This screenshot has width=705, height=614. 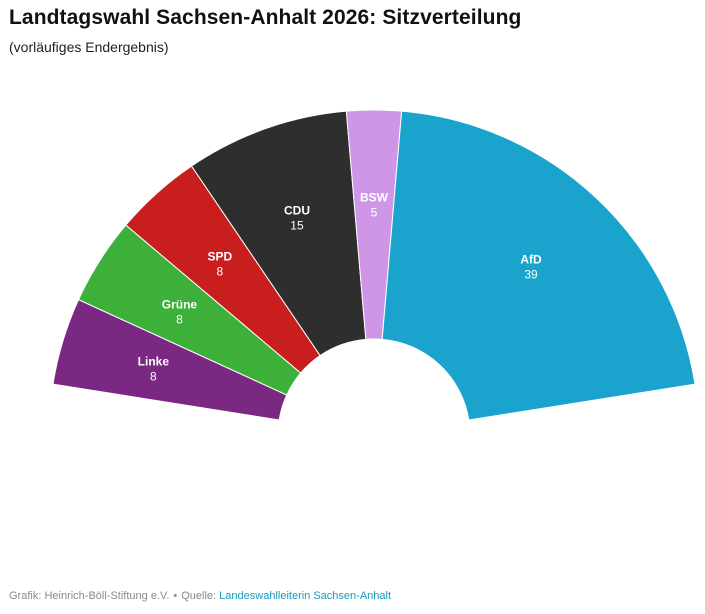 I want to click on segment-seats-grüne: 8, so click(x=179, y=319).